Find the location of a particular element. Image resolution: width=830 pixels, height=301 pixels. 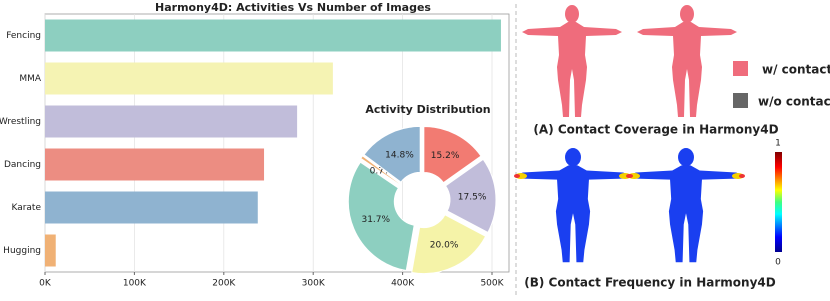

colorbar is located at coordinates (778, 202).